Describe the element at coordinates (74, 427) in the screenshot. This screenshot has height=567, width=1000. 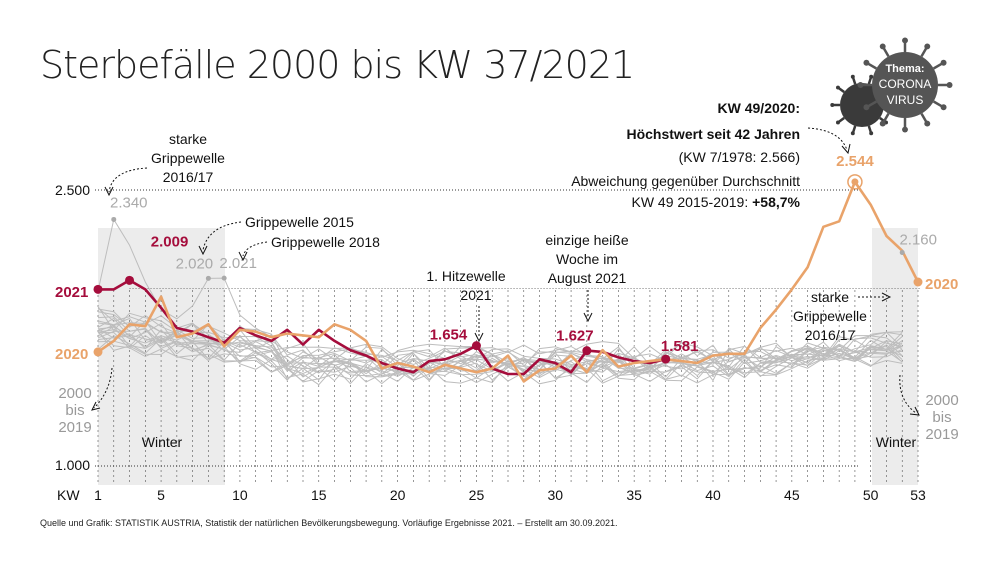
I see `hist-label-left-3: 2019` at that location.